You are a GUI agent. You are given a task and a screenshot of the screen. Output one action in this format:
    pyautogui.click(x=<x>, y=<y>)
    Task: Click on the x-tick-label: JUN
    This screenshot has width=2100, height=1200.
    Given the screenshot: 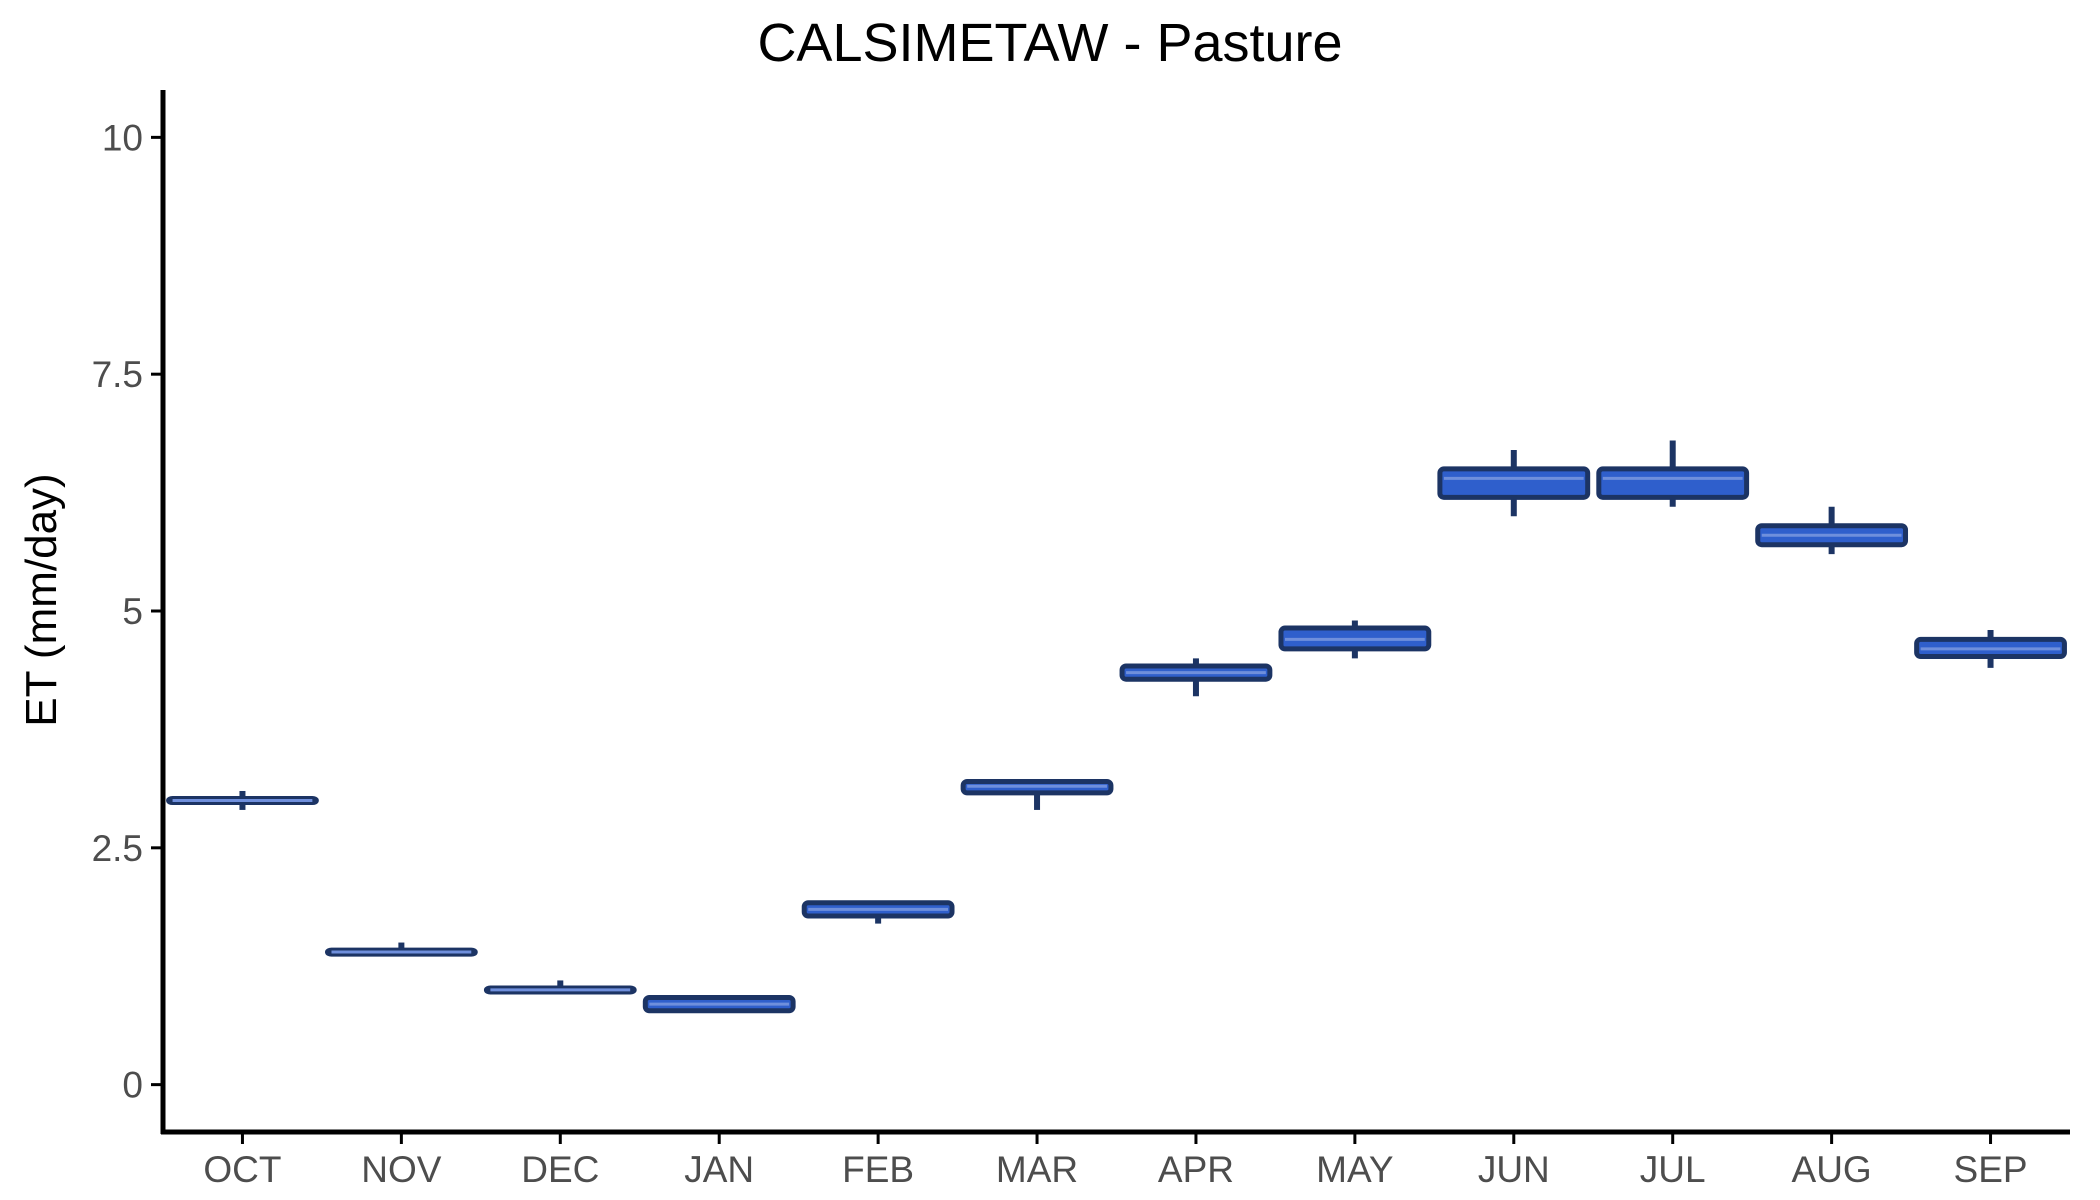 What is the action you would take?
    pyautogui.click(x=1514, y=1169)
    